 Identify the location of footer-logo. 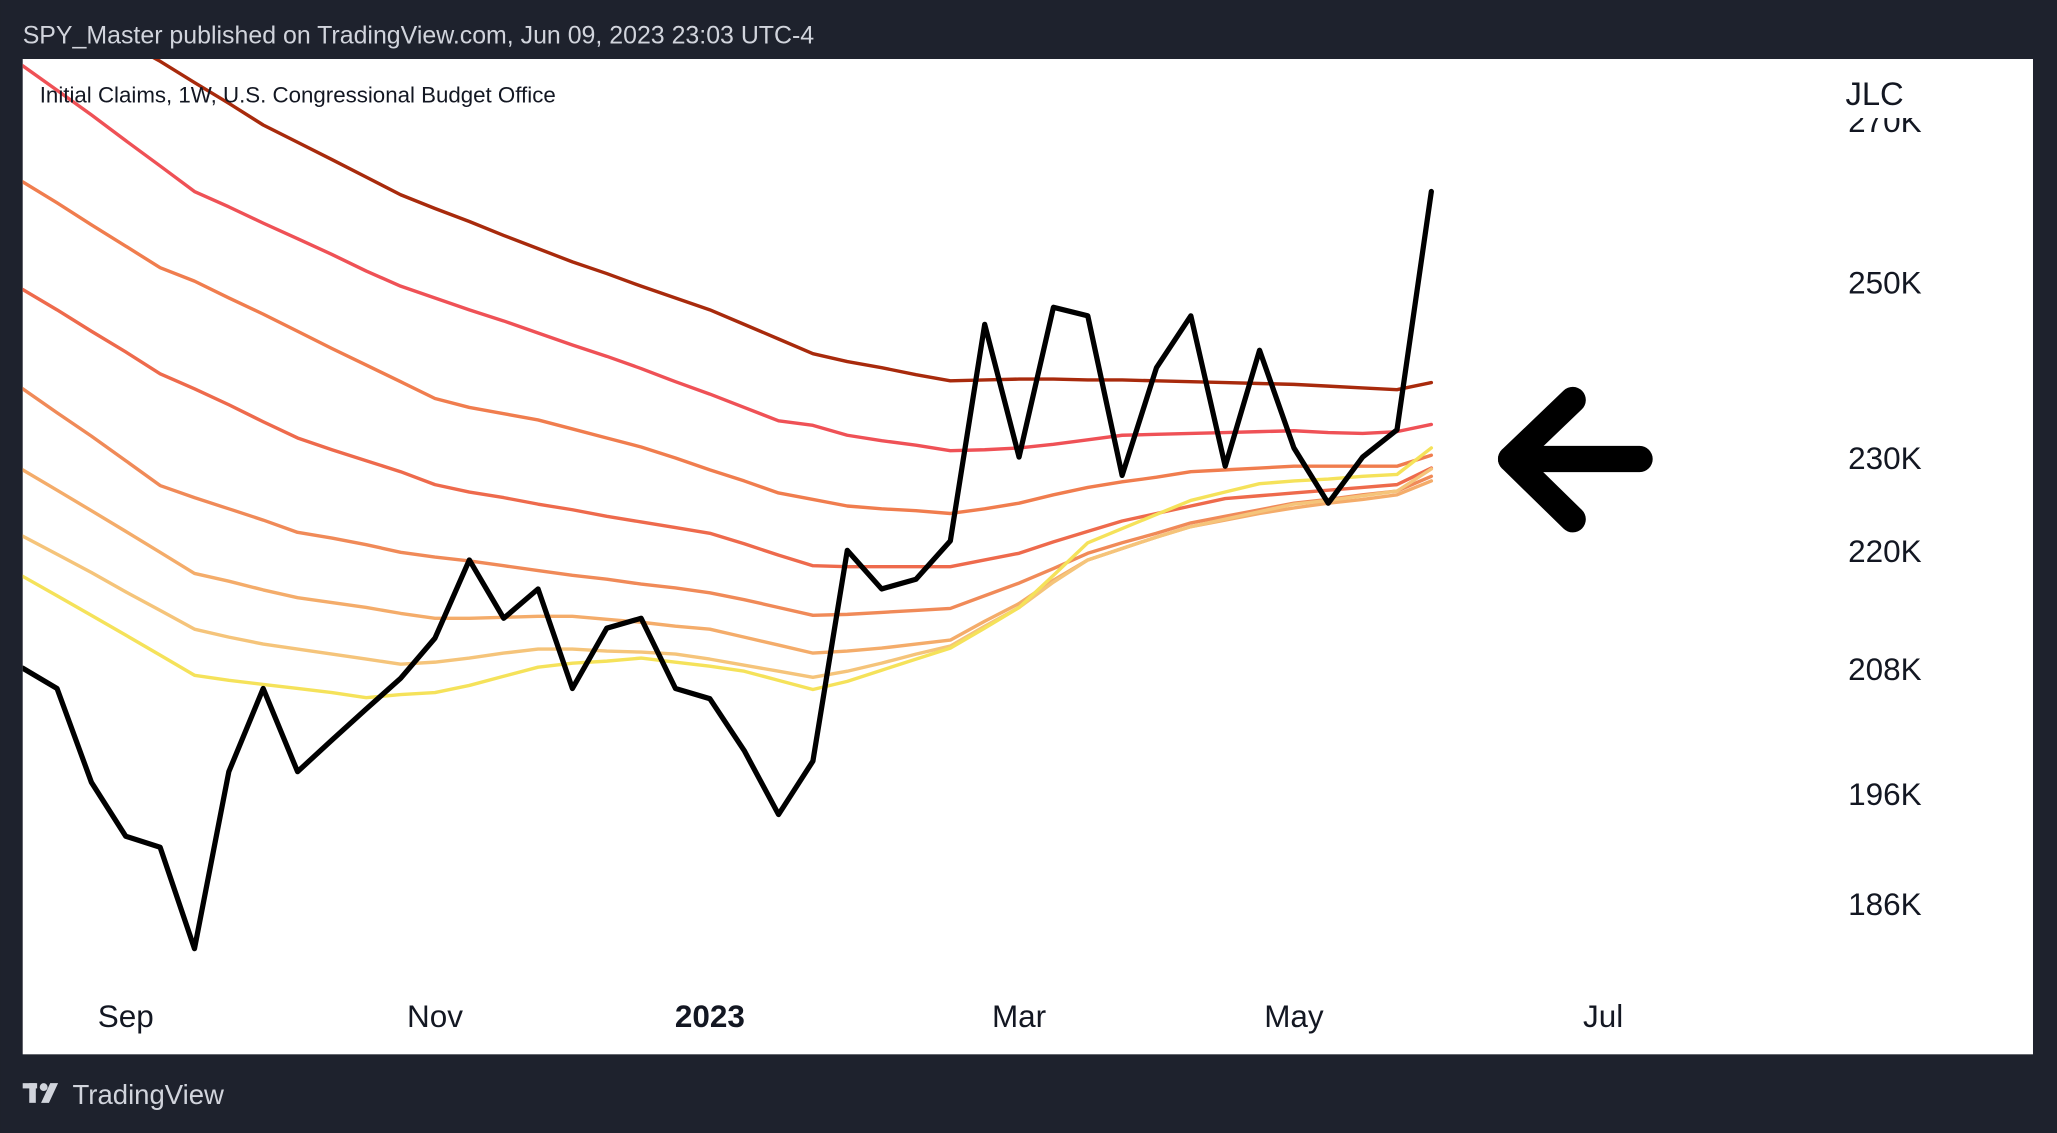
(40, 1093).